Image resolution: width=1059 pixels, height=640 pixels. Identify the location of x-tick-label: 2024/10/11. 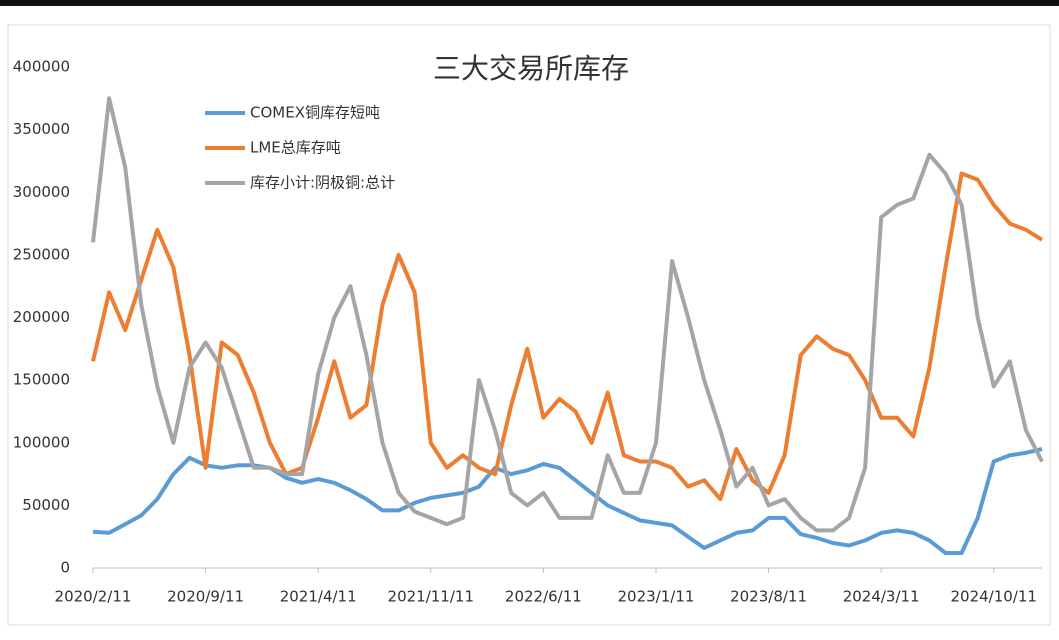
(994, 597).